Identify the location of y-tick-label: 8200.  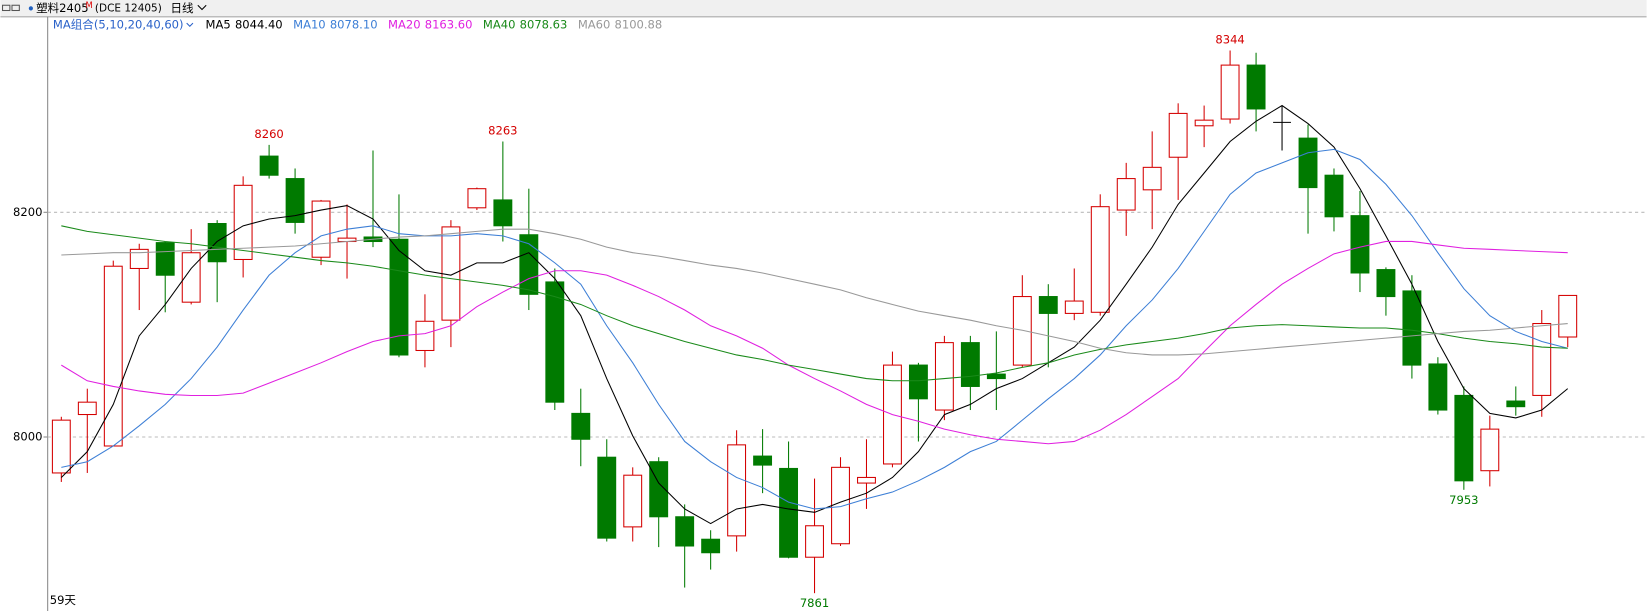
(27, 212).